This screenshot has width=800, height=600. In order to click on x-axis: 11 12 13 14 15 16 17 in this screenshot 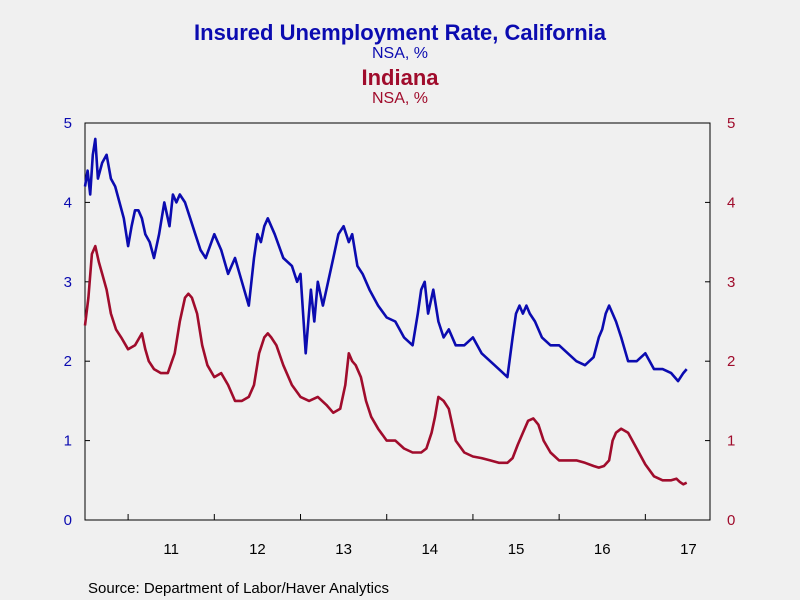, I will do `click(412, 536)`.